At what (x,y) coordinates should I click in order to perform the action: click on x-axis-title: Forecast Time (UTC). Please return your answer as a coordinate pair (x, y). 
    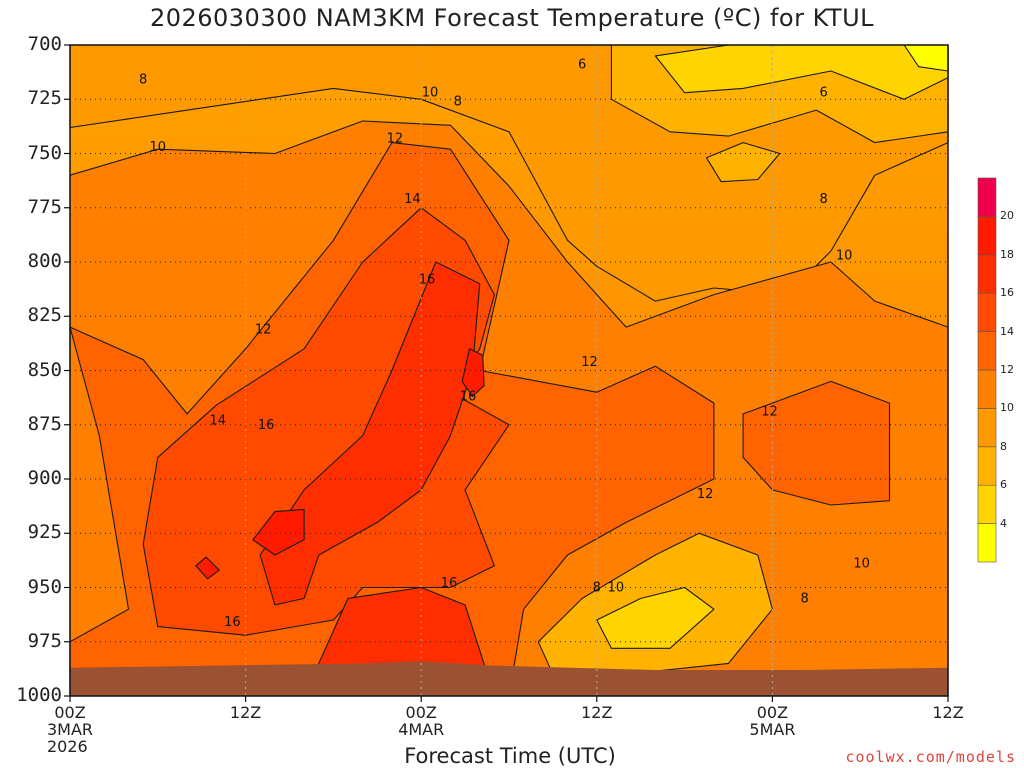
    Looking at the image, I should click on (510, 756).